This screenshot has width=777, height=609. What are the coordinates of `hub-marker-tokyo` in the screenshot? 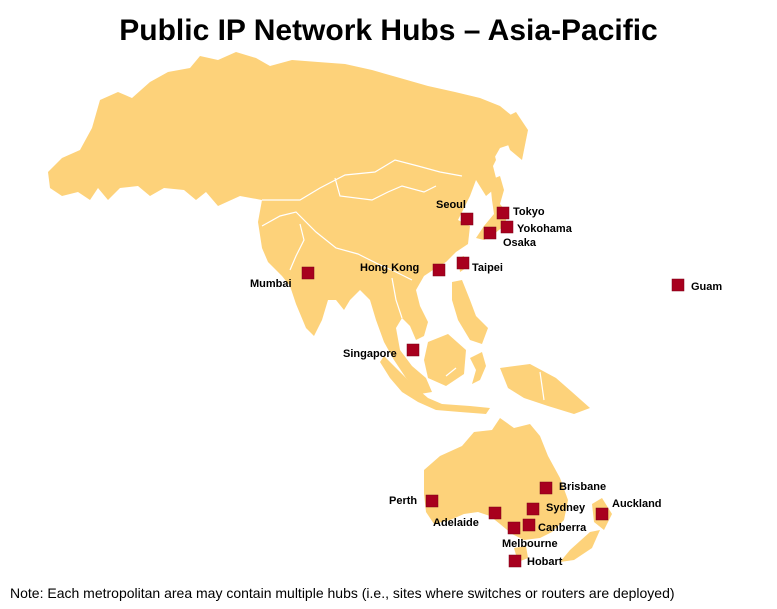 It's located at (503, 213).